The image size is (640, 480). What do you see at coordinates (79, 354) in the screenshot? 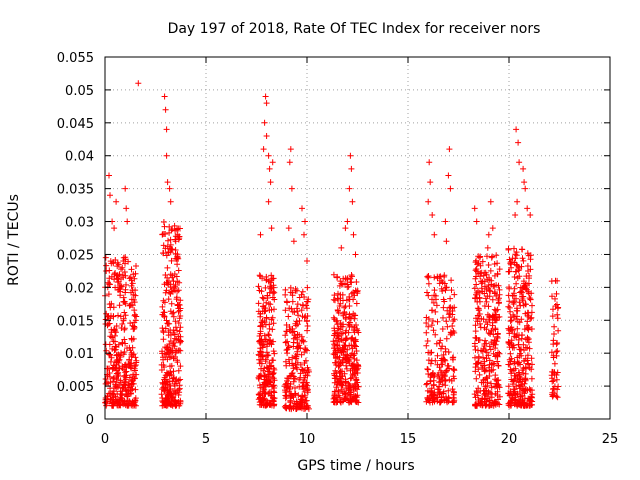
I see `y-tick-label: 0.01` at bounding box center [79, 354].